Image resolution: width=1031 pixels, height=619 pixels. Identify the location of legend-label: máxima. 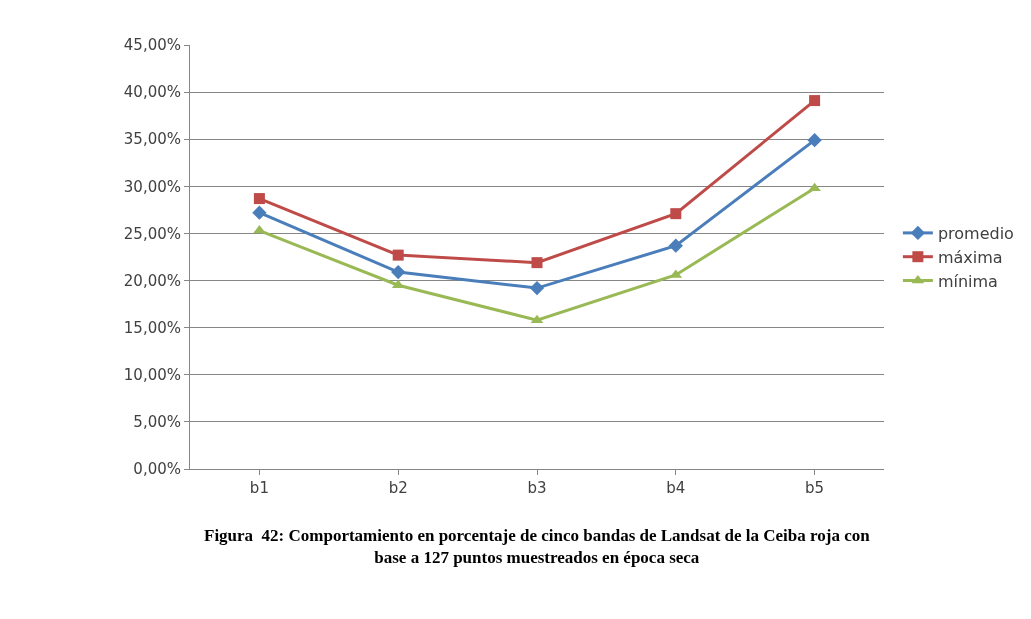
(970, 257).